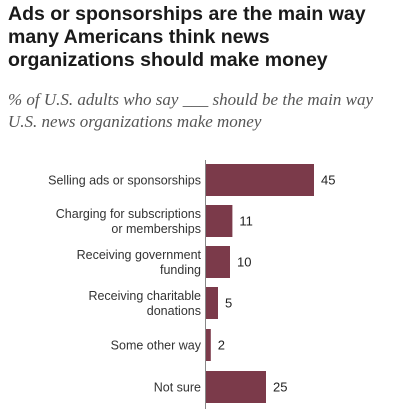 The image size is (404, 420). I want to click on value-label-4: 2, so click(221, 345).